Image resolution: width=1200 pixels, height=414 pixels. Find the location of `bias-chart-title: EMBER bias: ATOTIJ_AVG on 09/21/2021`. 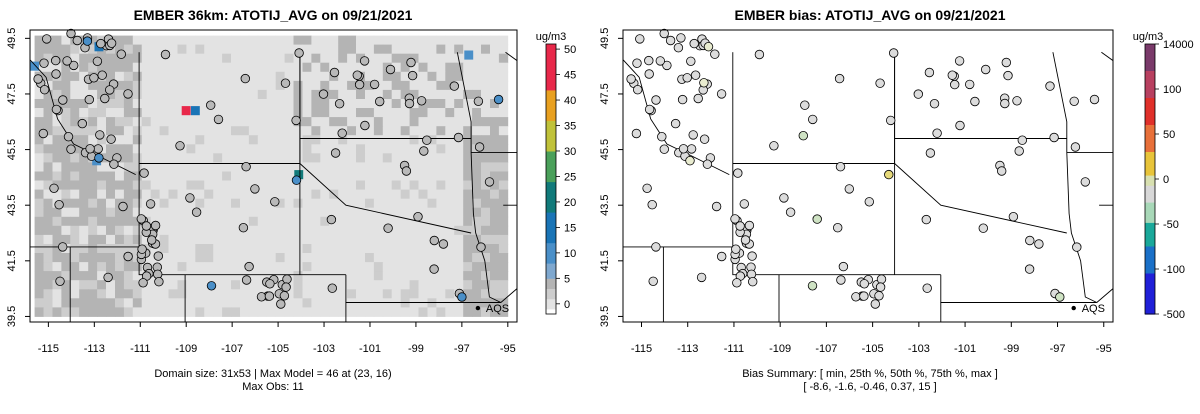

bias-chart-title: EMBER bias: ATOTIJ_AVG on 09/21/2021 is located at coordinates (869, 15).